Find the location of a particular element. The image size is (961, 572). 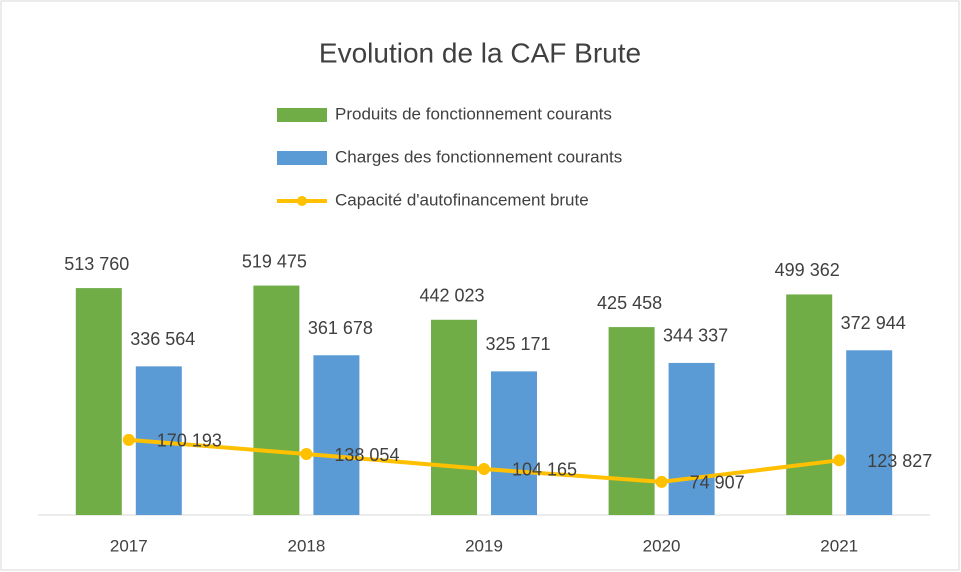

data-label: 336 564 is located at coordinates (162, 339).